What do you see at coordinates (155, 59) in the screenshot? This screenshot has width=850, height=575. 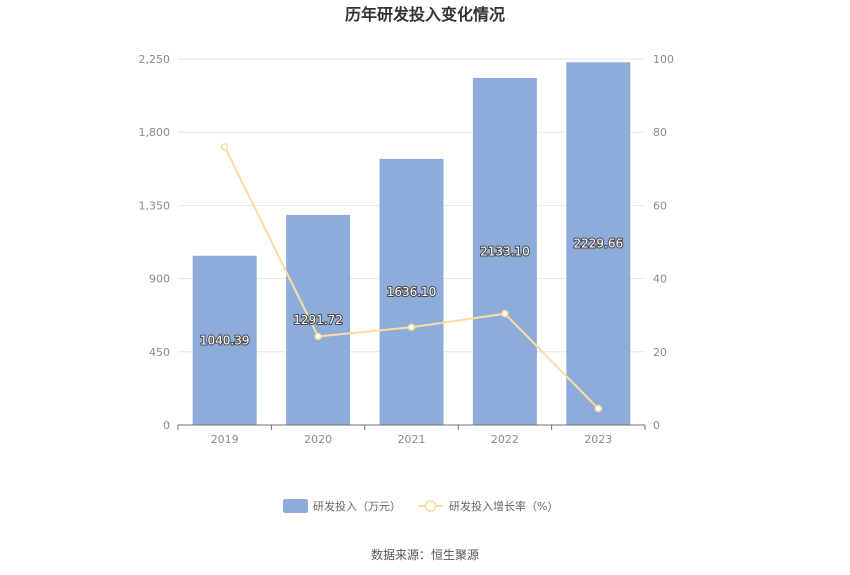 I see `y-left-tick-label: 2,250` at bounding box center [155, 59].